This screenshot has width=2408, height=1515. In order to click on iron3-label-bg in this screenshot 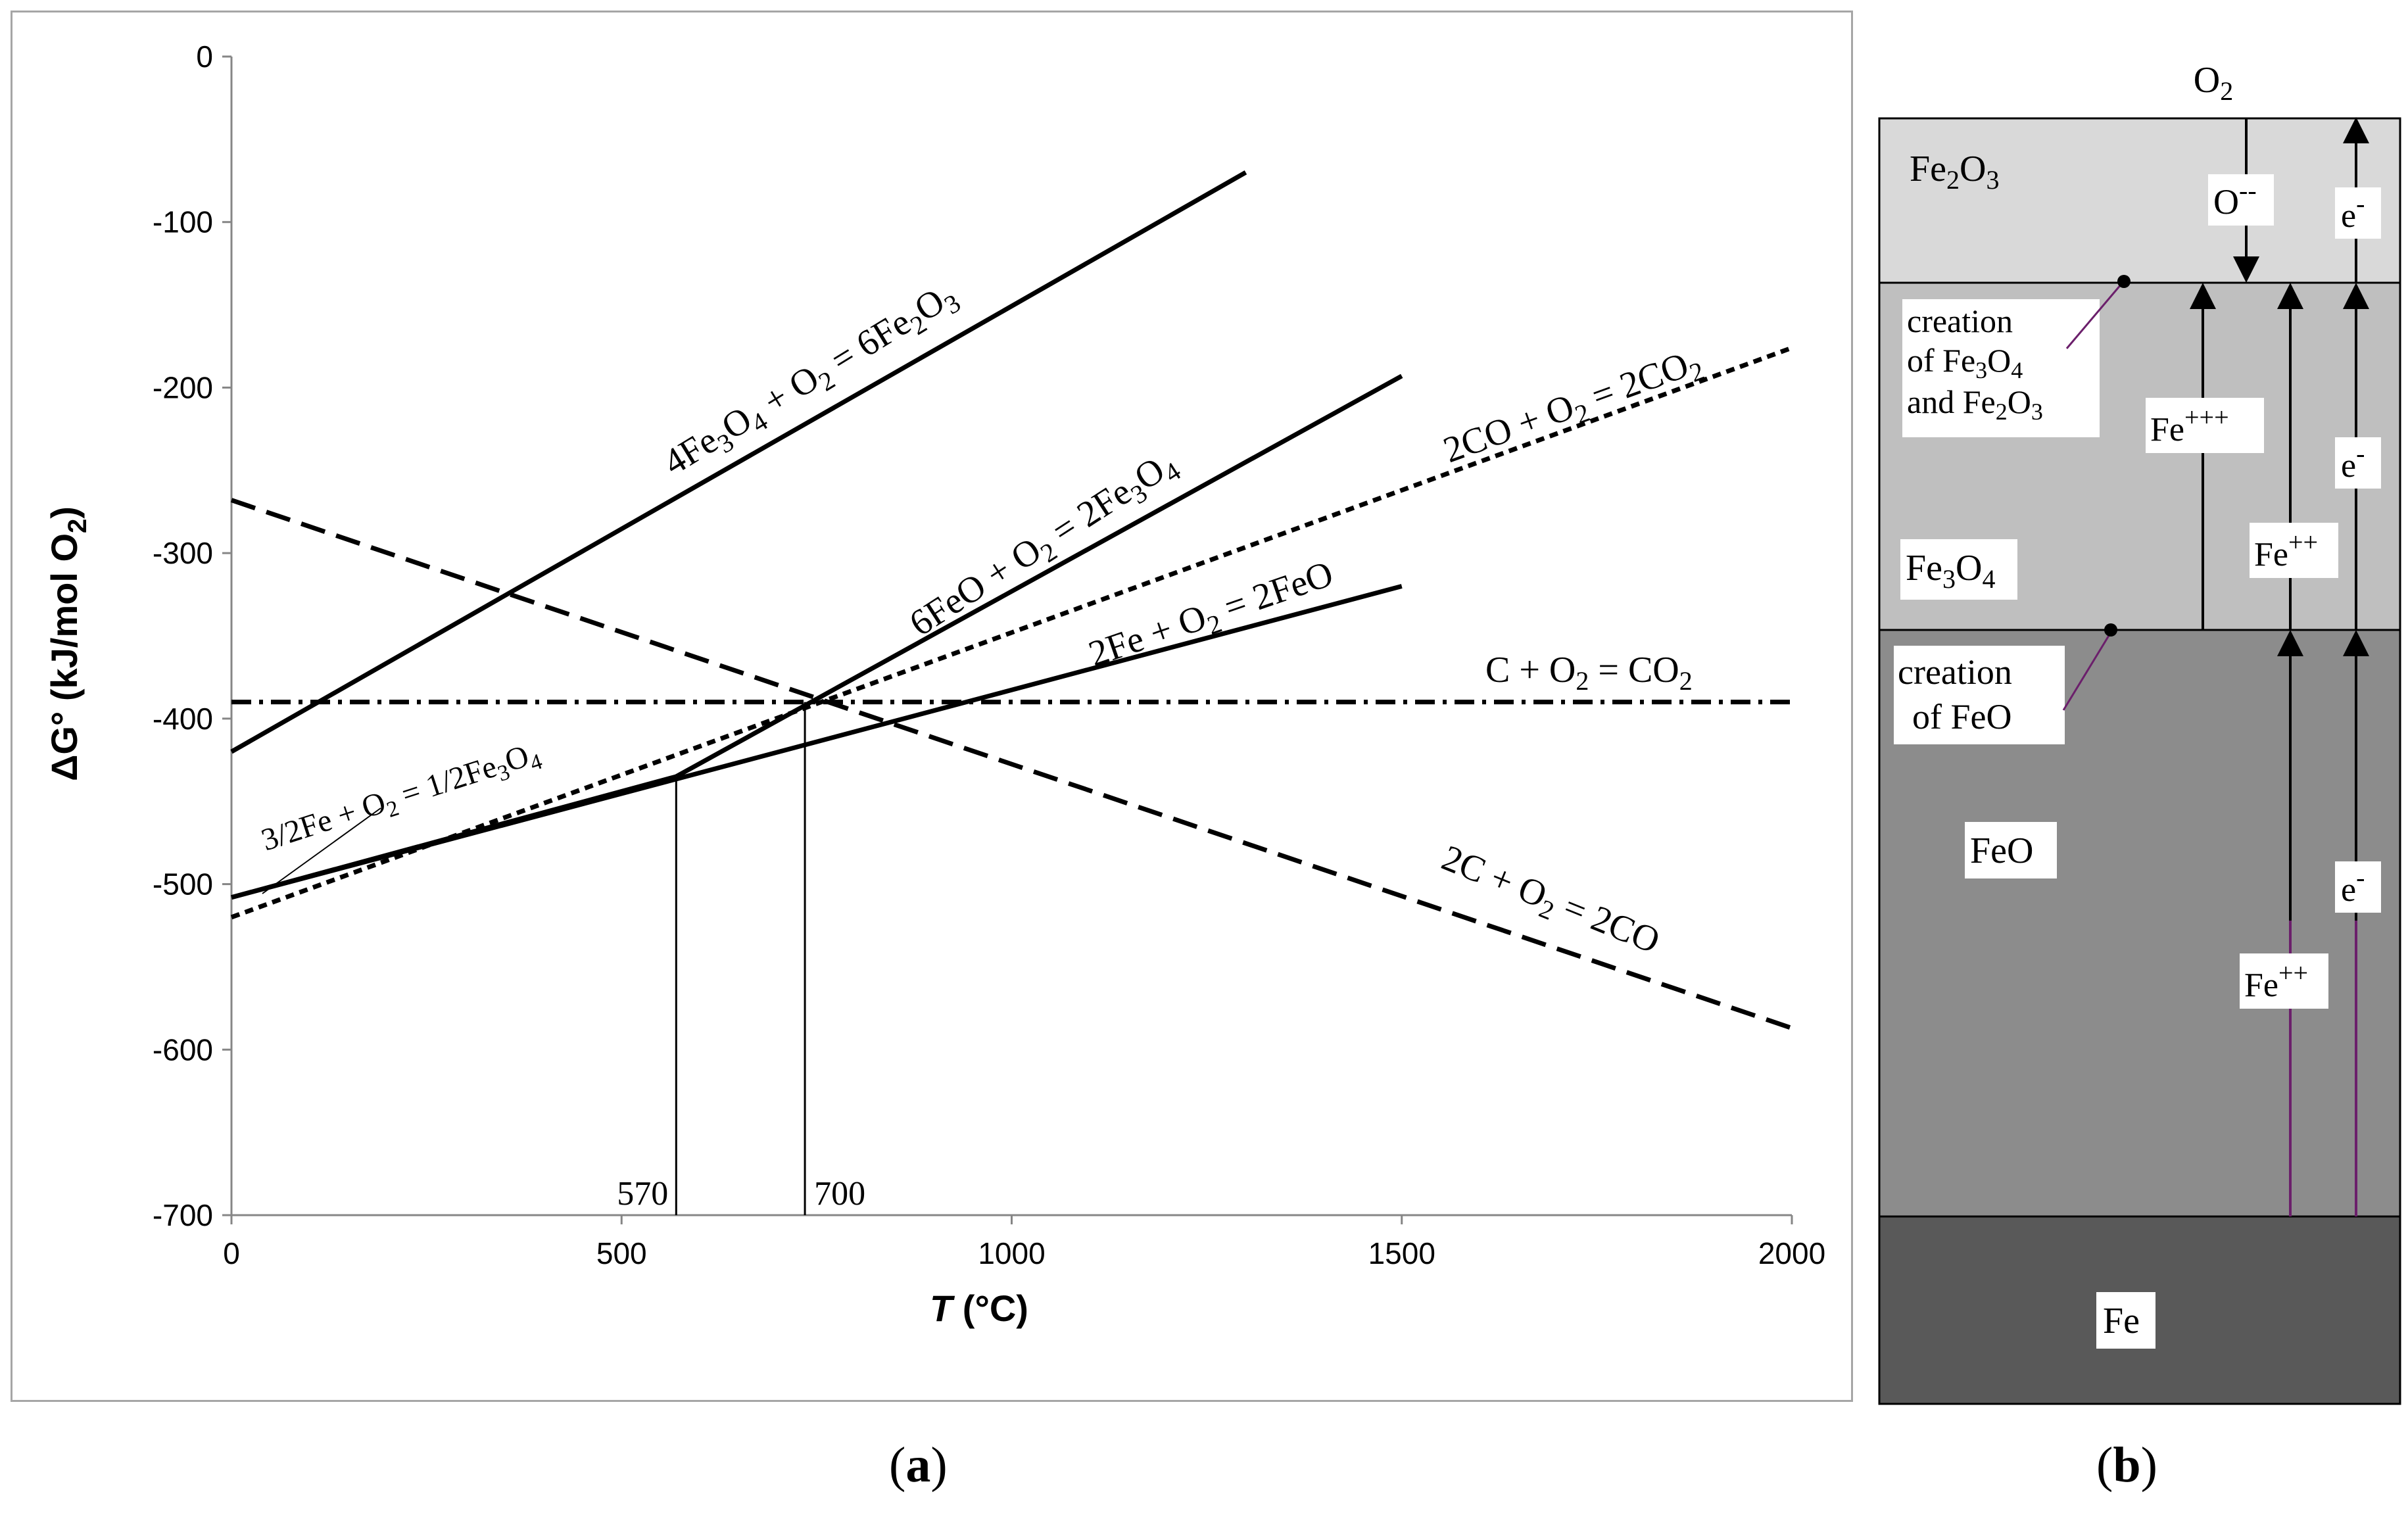, I will do `click(2205, 425)`.